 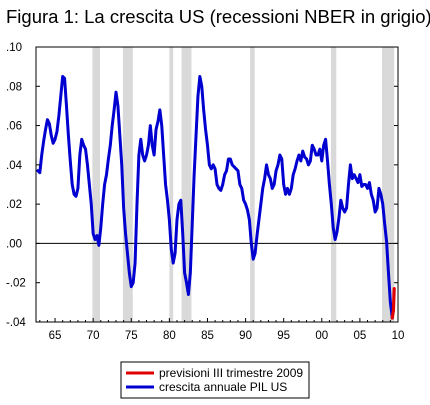 I want to click on legend-label: previsioni III trimestre 2009, so click(x=231, y=373).